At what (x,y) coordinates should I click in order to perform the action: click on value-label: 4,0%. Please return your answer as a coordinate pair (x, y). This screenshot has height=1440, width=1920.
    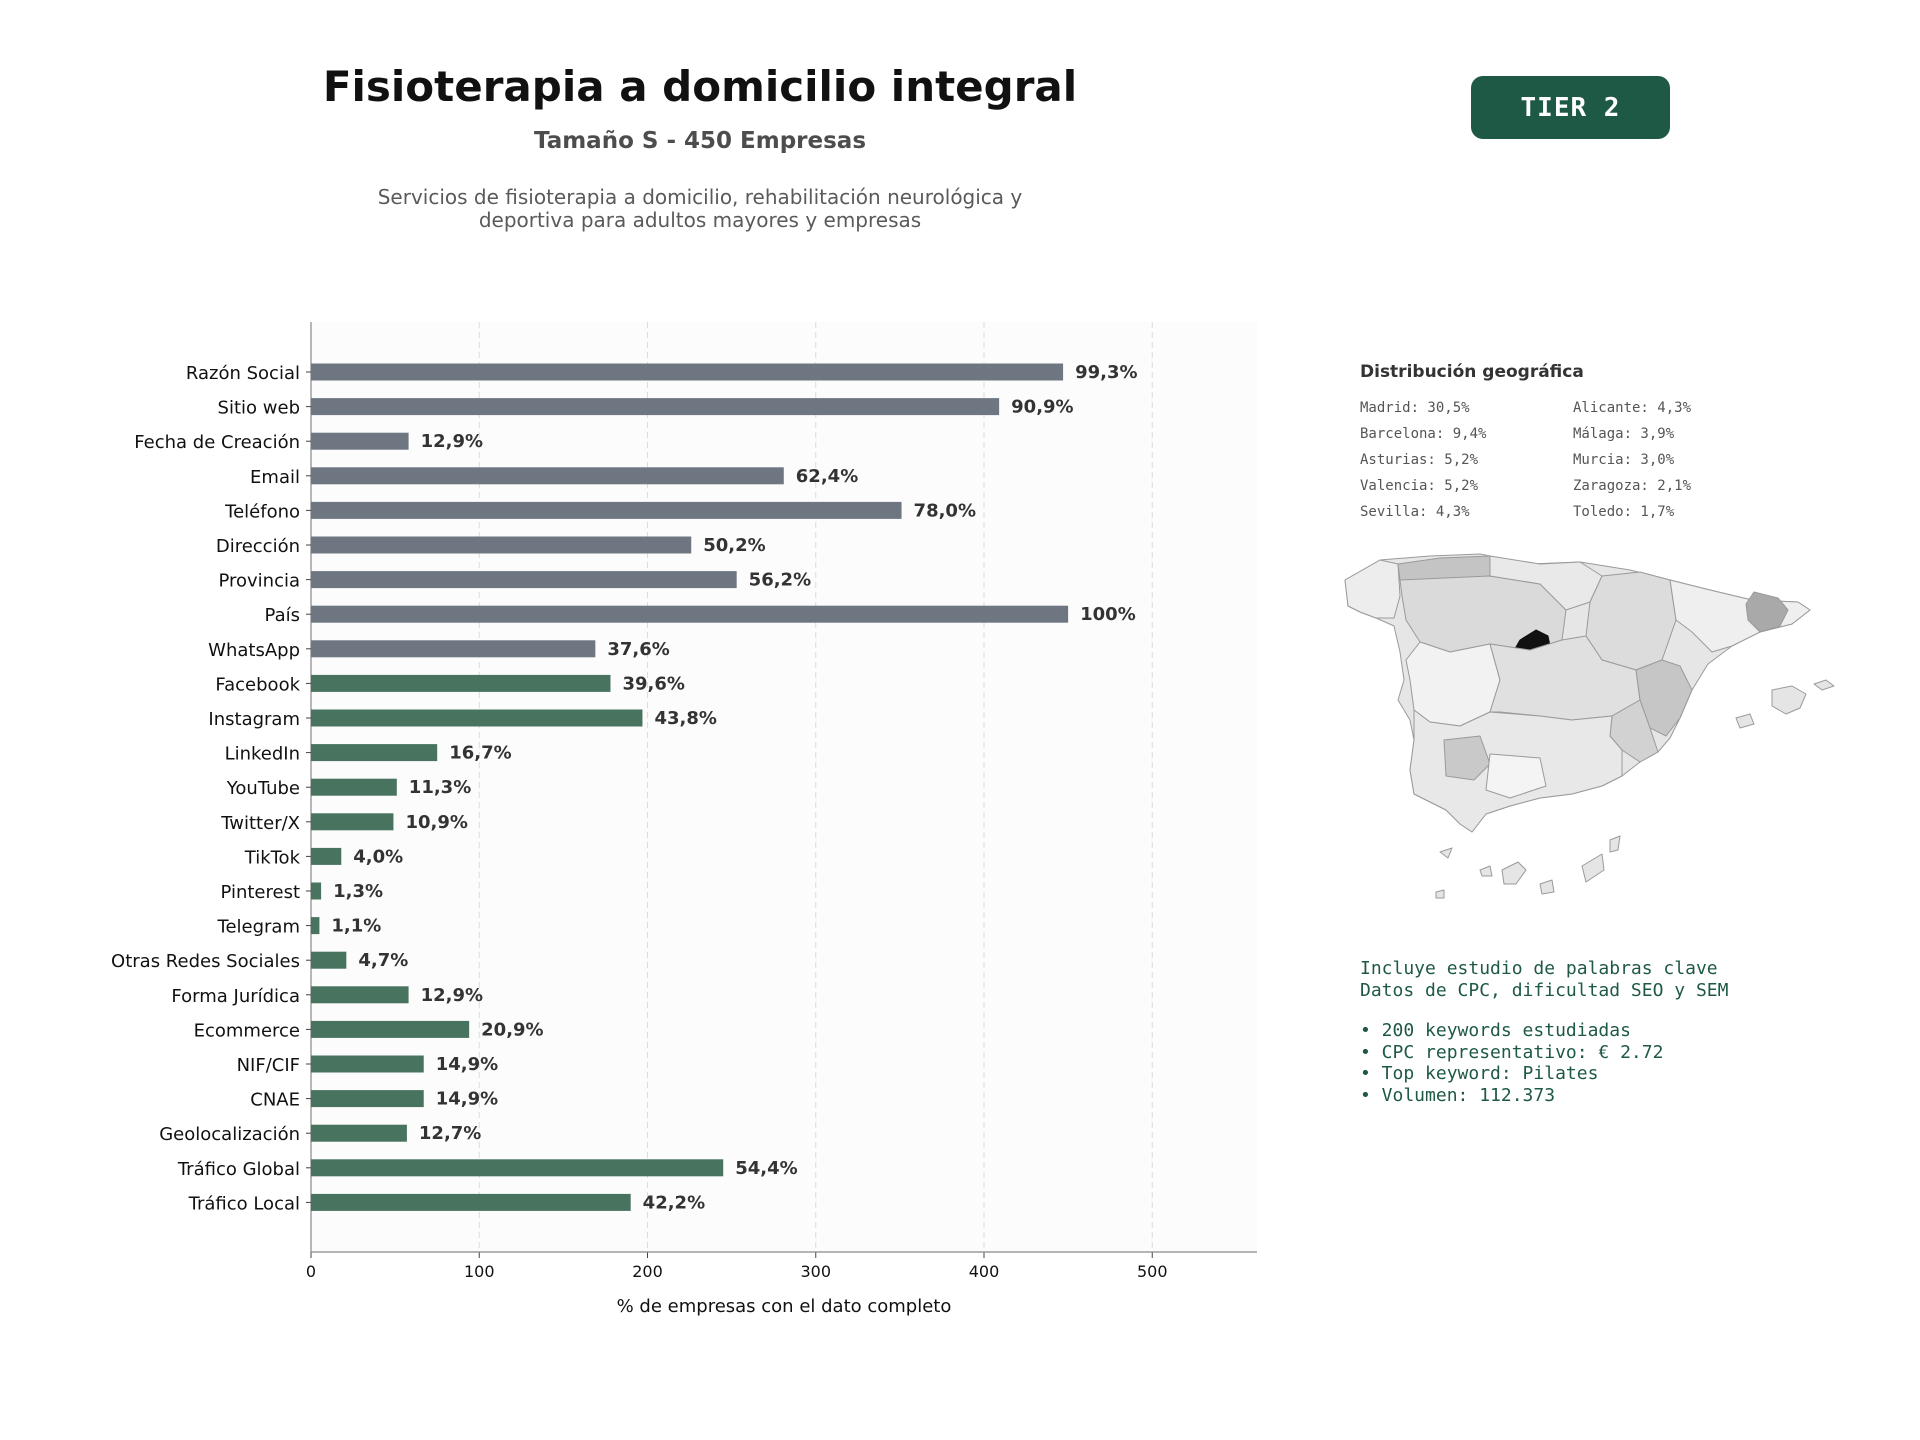
    Looking at the image, I should click on (378, 856).